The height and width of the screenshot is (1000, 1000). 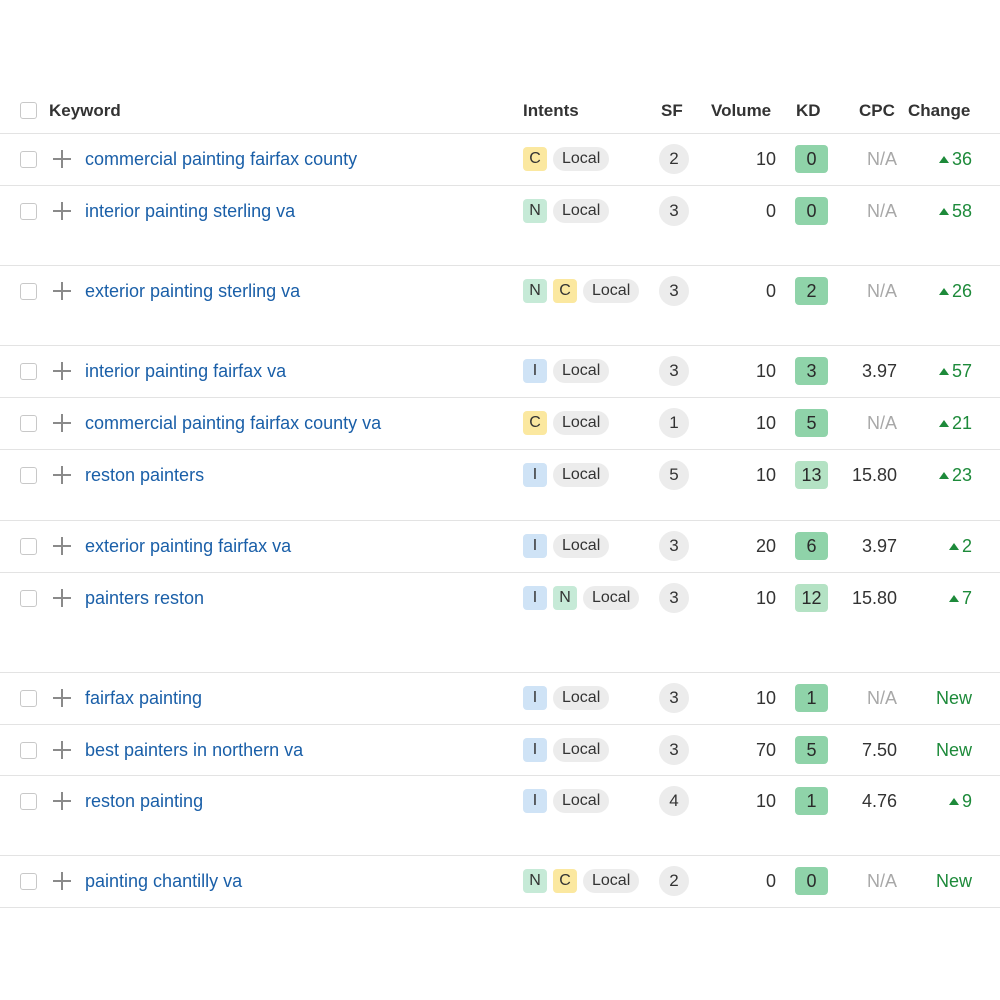 What do you see at coordinates (939, 110) in the screenshot?
I see `column-header-change: Change` at bounding box center [939, 110].